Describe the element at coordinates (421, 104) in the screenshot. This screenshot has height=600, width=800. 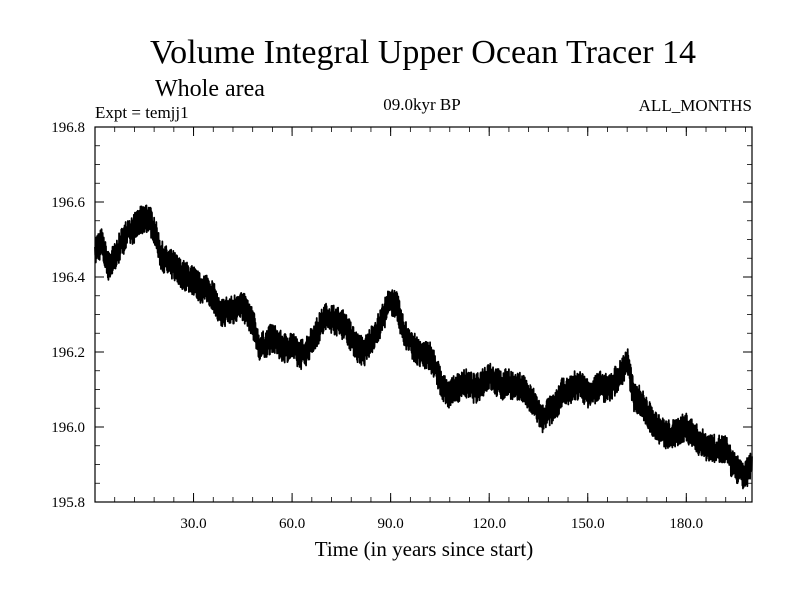
I see `period-label: 09.0kyr BP` at that location.